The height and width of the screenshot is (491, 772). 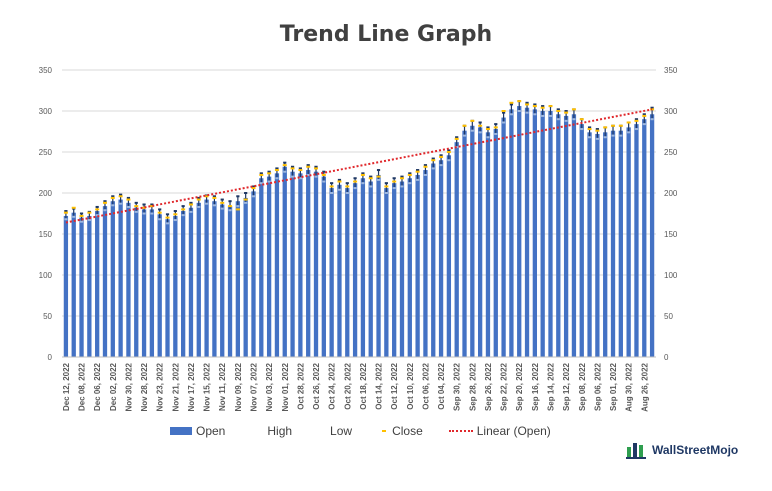 What do you see at coordinates (211, 431) in the screenshot?
I see `legend-open-label: Open` at bounding box center [211, 431].